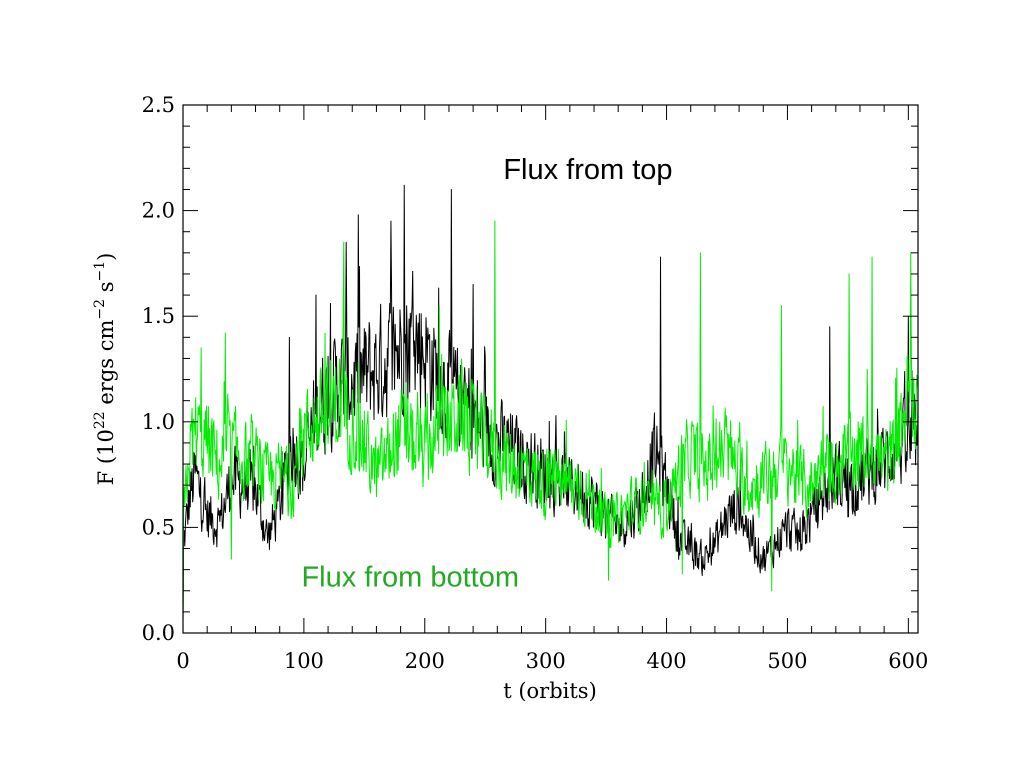  Describe the element at coordinates (787, 661) in the screenshot. I see `x-tick-label: 500` at that location.